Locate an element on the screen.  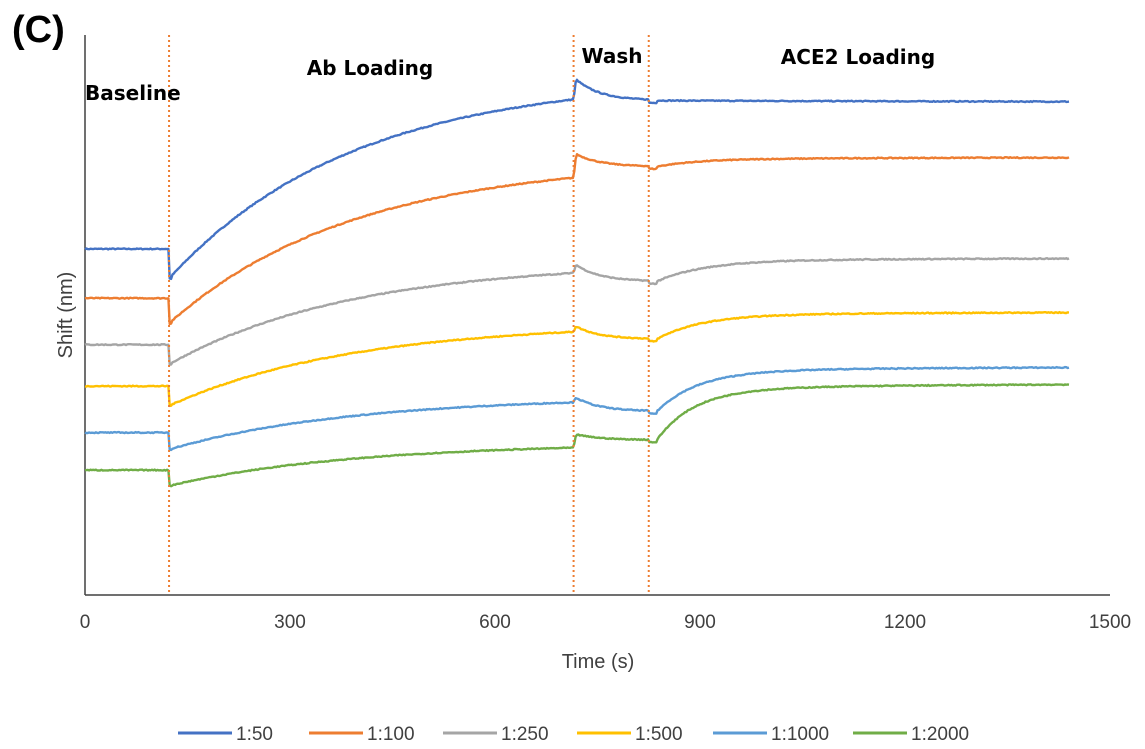
phase-labels: Baseline Ab Loading Wash ACE2 Loading is located at coordinates (510, 74).